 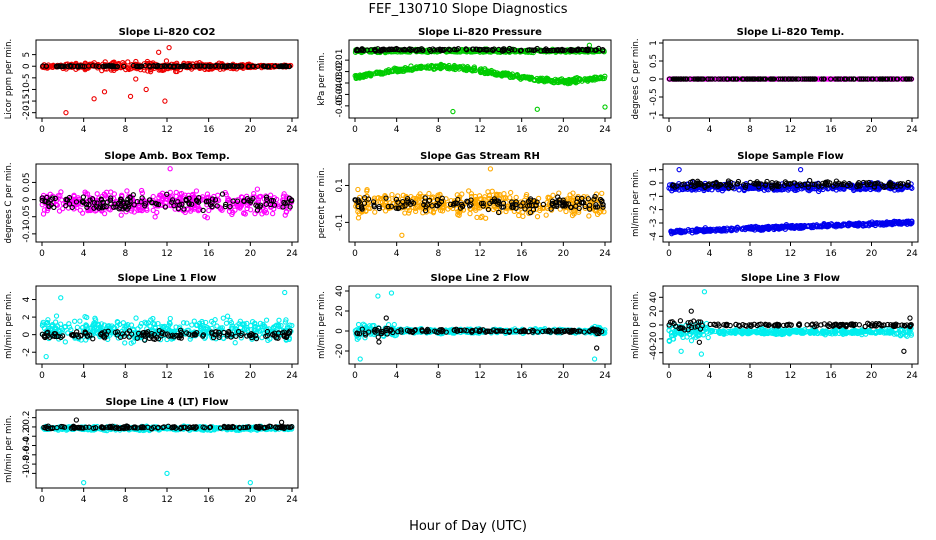 I want to click on x-tick-label: 16, so click(x=209, y=376).